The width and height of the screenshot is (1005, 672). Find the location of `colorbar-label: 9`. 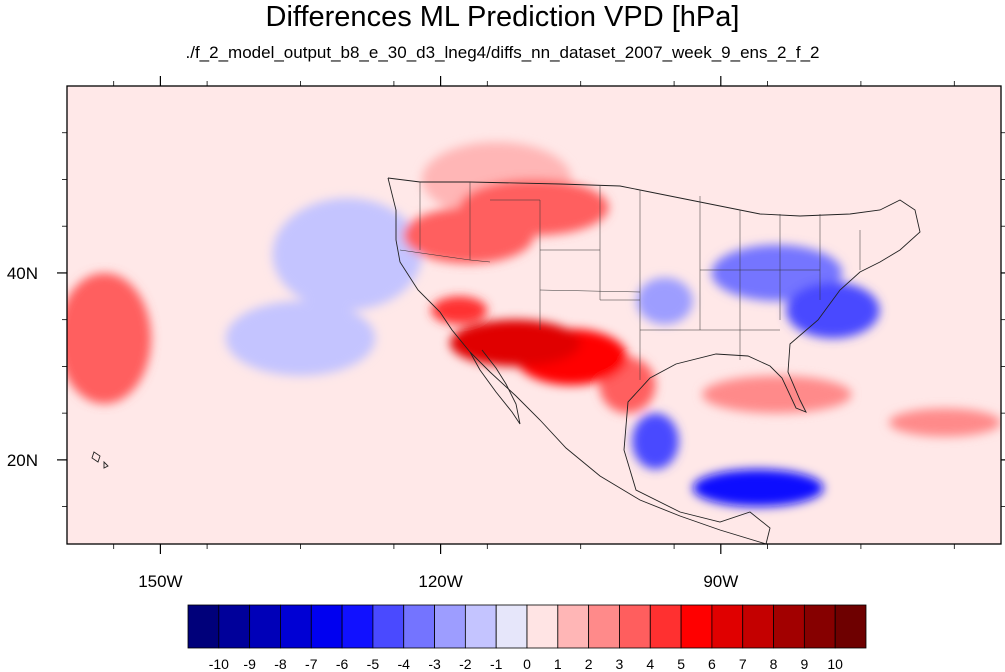

colorbar-label: 9 is located at coordinates (804, 664).